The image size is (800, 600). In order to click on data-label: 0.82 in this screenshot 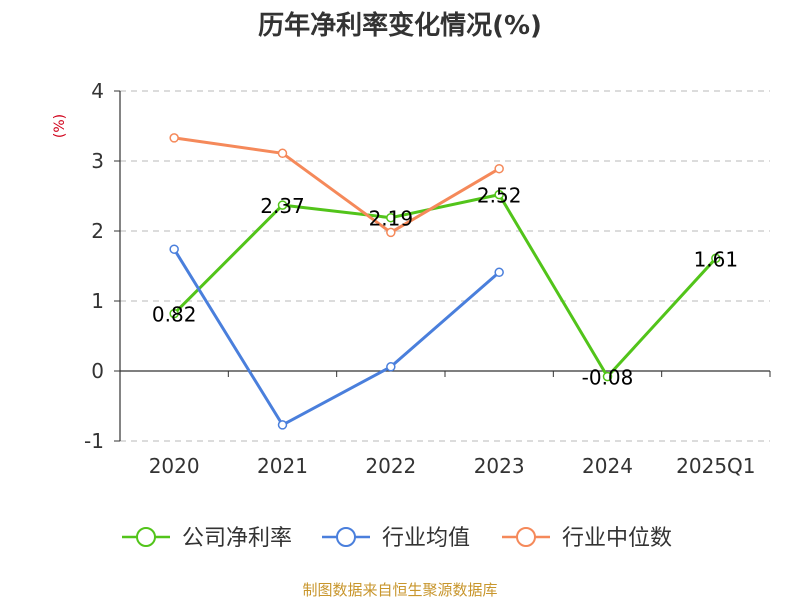, I will do `click(174, 315)`.